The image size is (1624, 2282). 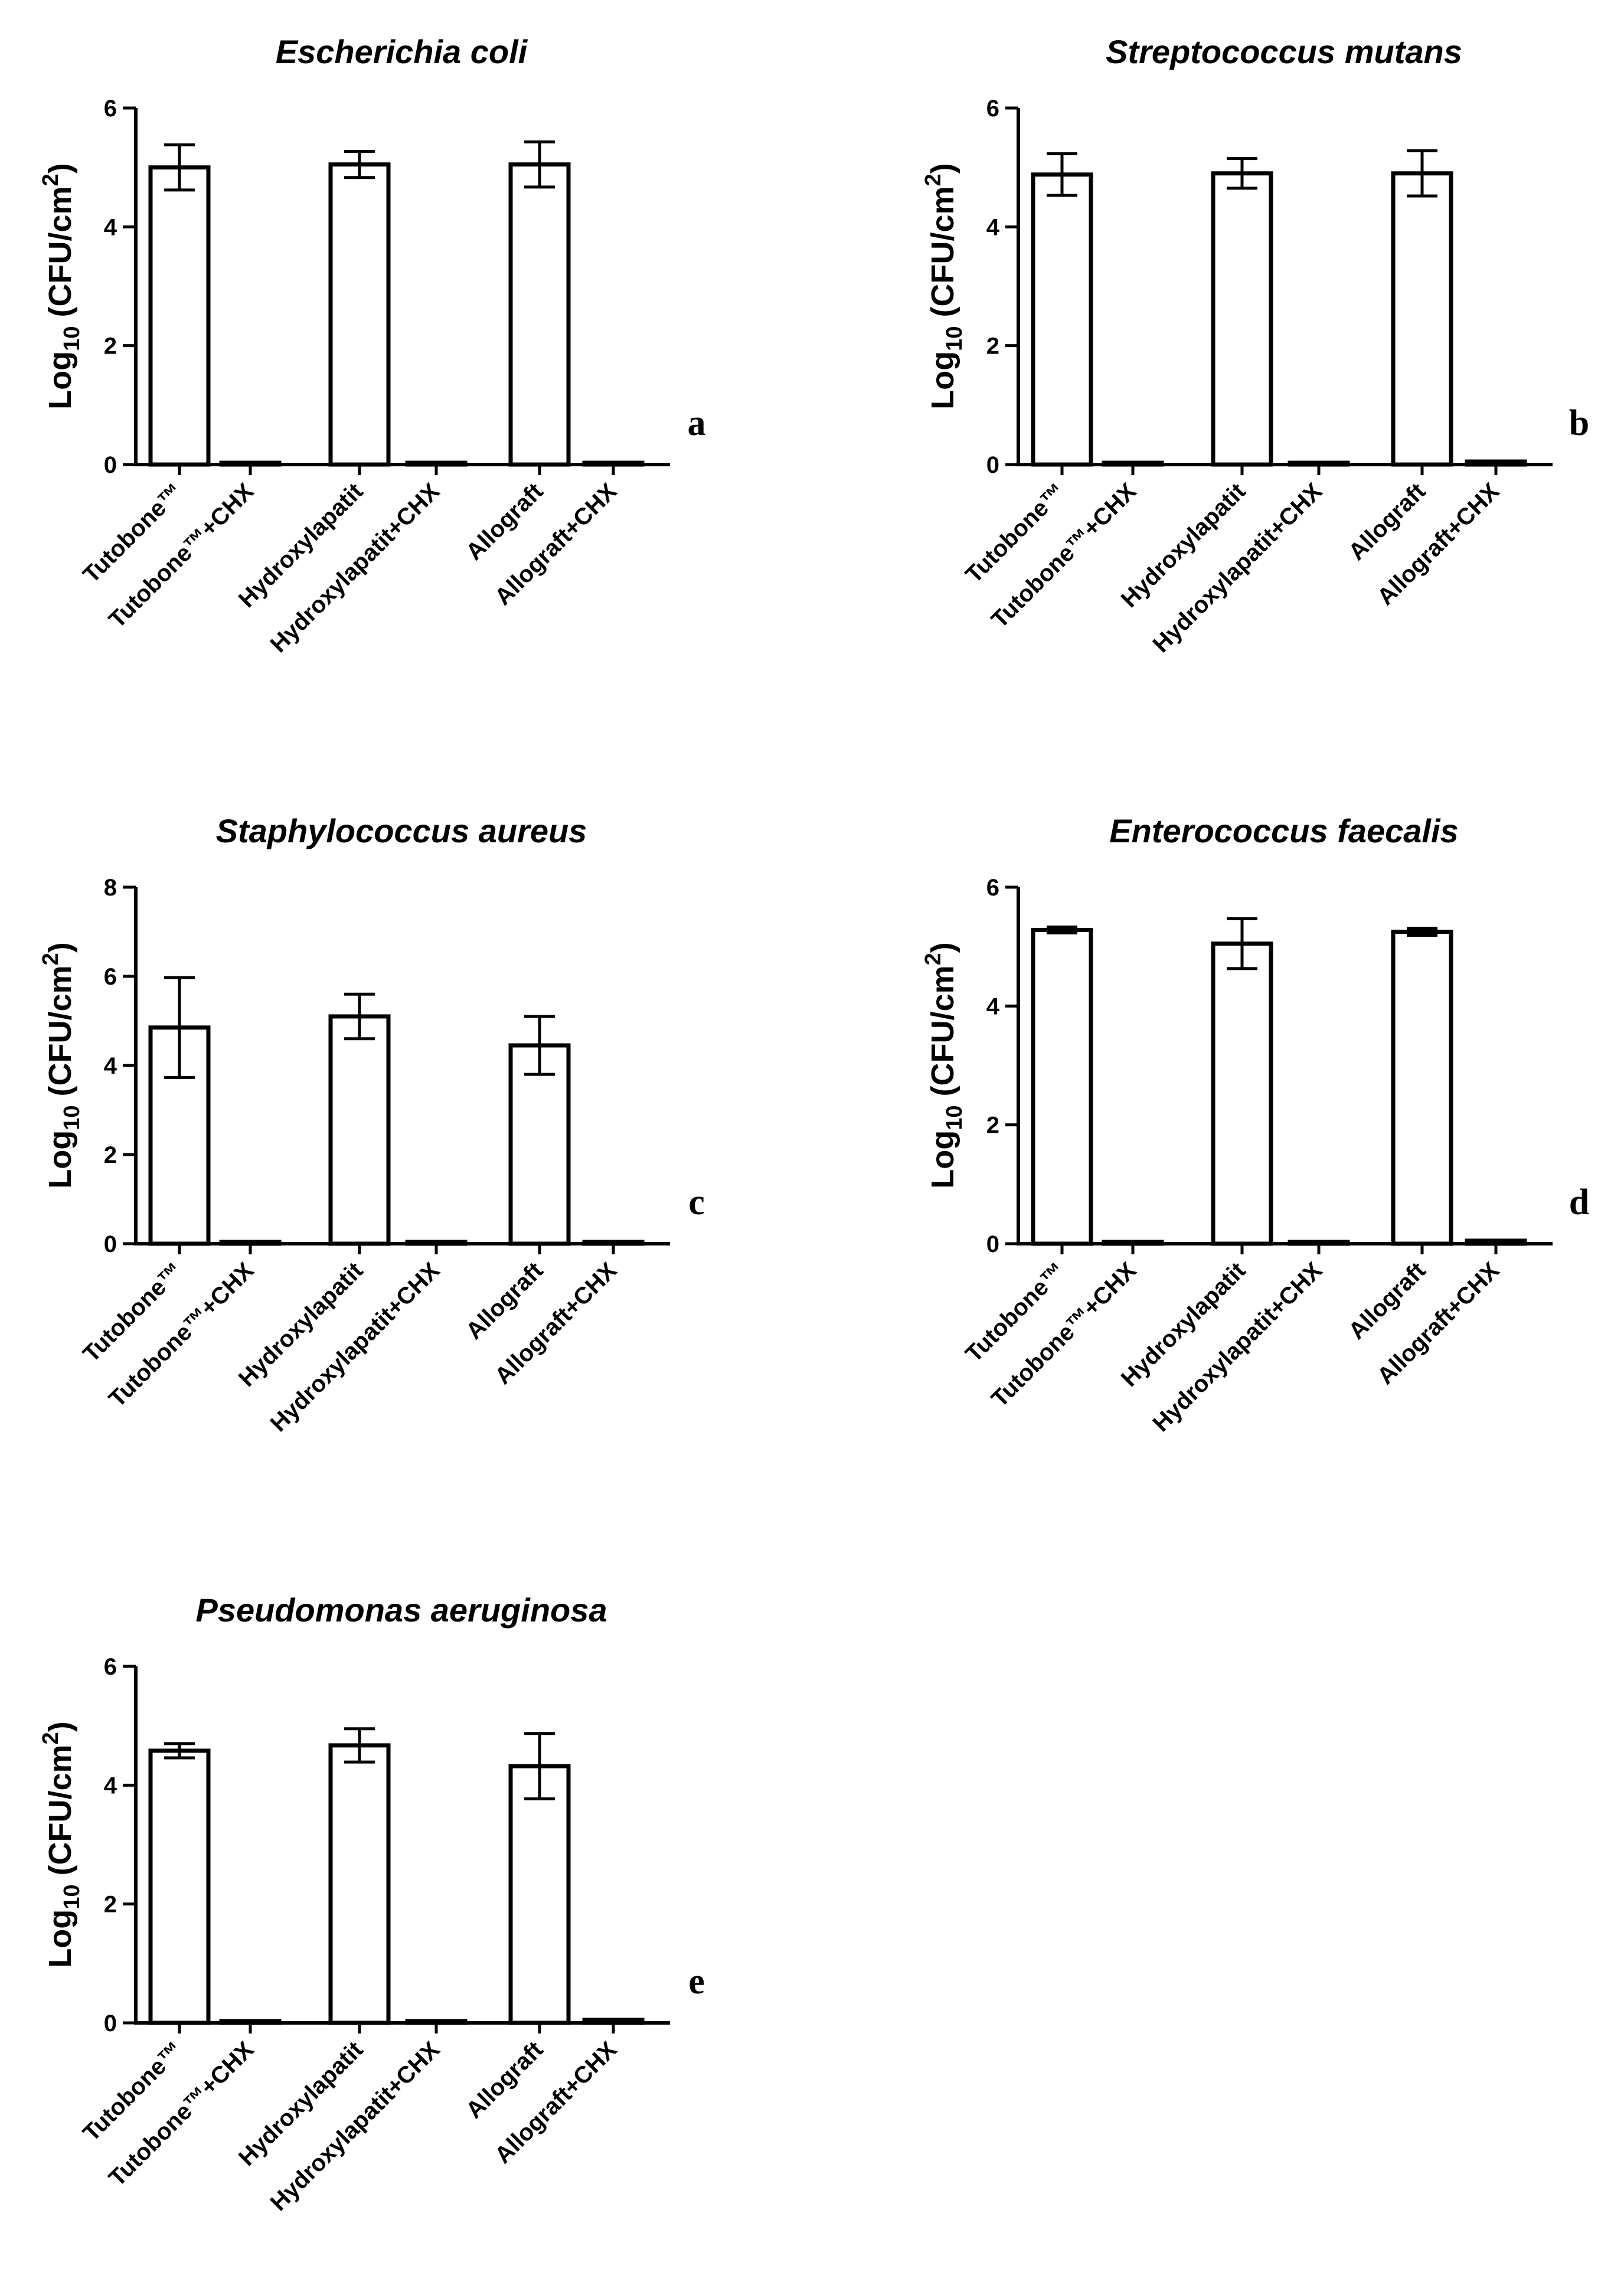 I want to click on chart-title: Streptococcus mutans, so click(x=1284, y=51).